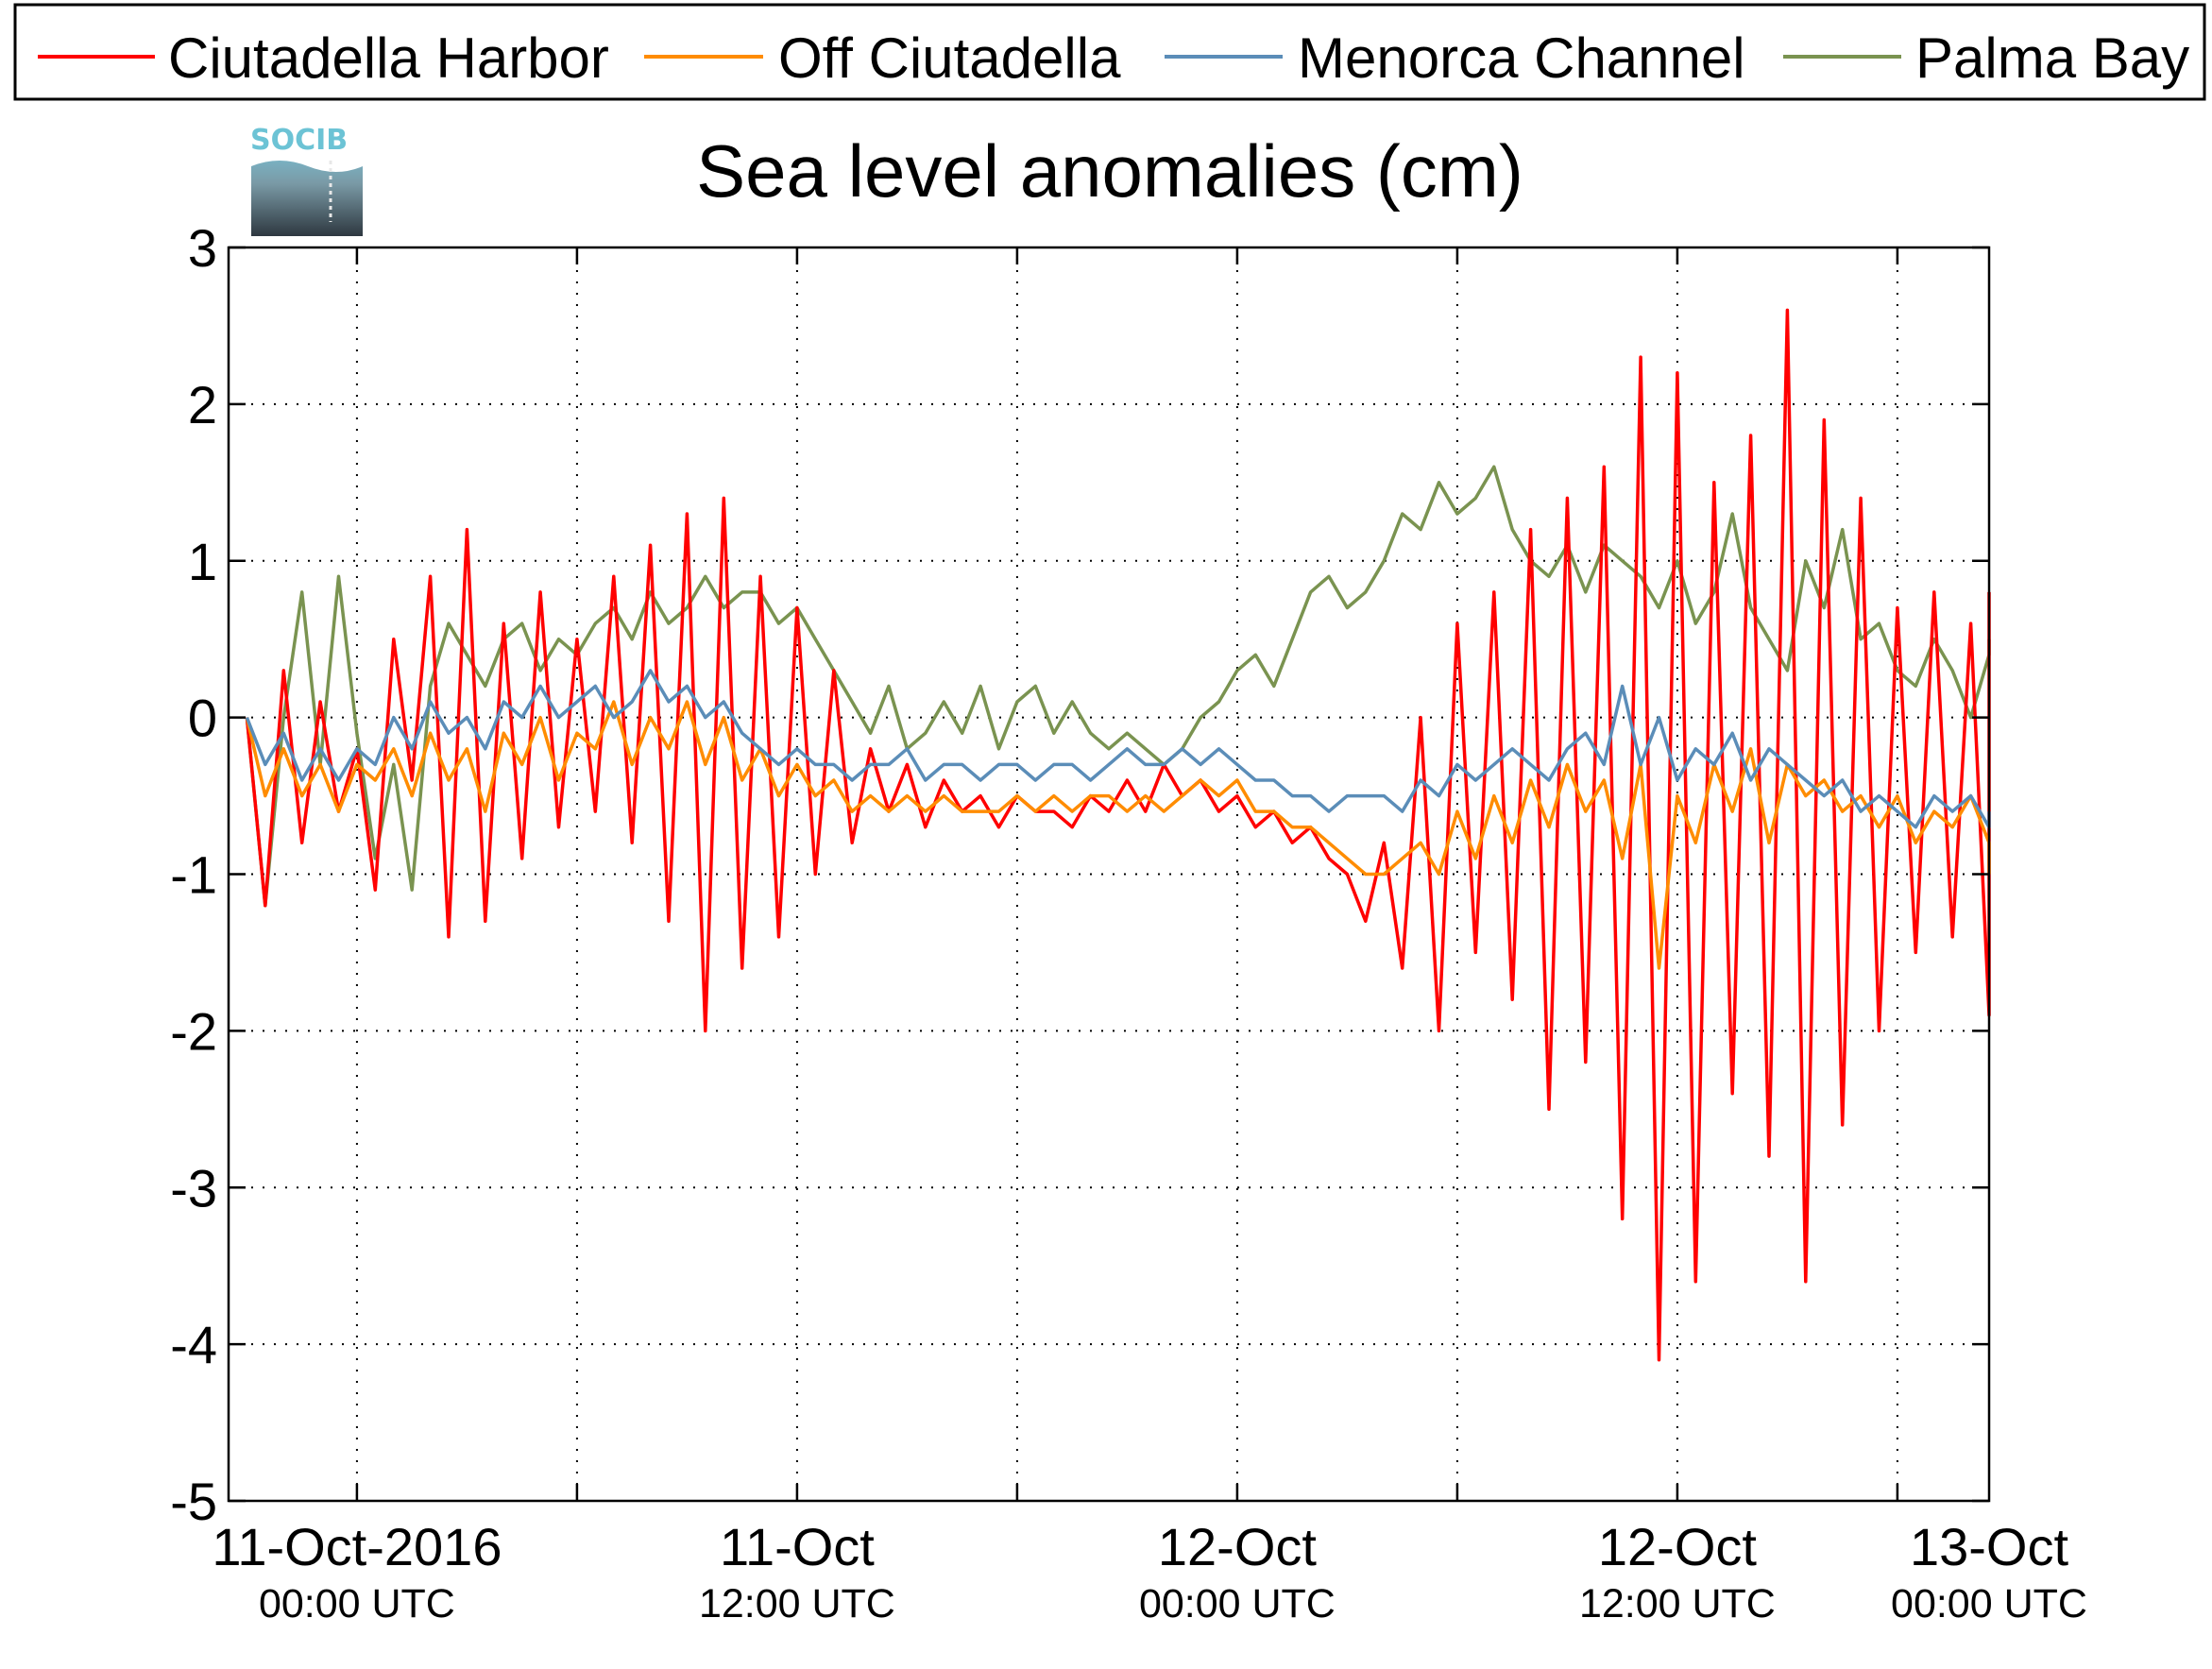  What do you see at coordinates (1118, 749) in the screenshot?
I see `series-menorca-channel` at bounding box center [1118, 749].